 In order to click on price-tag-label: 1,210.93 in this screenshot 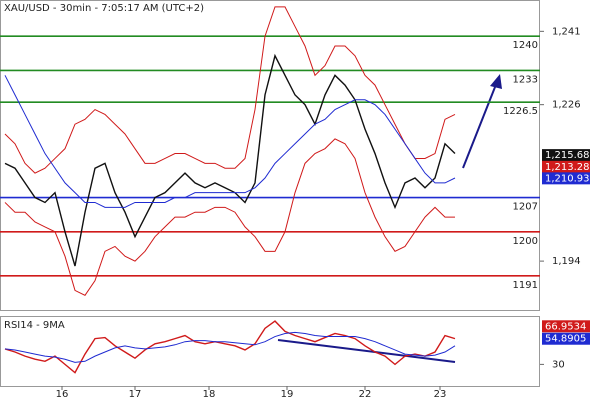, I will do `click(567, 178)`.